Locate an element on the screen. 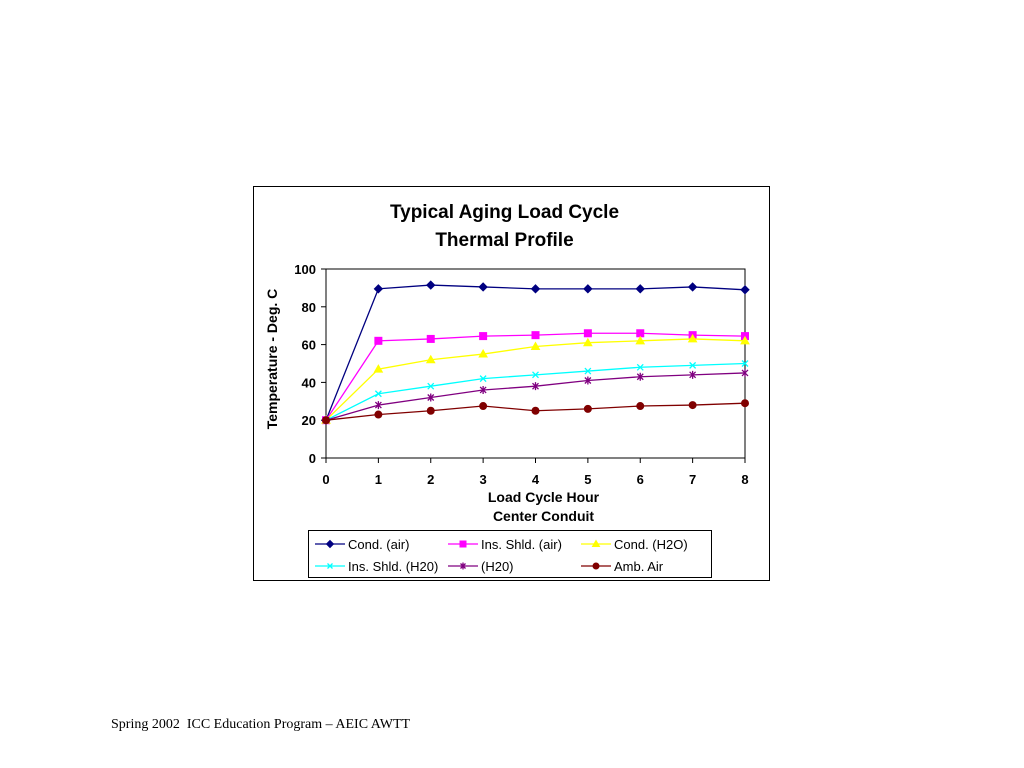 The image size is (1024, 768). legend-item: (H20) is located at coordinates (481, 566).